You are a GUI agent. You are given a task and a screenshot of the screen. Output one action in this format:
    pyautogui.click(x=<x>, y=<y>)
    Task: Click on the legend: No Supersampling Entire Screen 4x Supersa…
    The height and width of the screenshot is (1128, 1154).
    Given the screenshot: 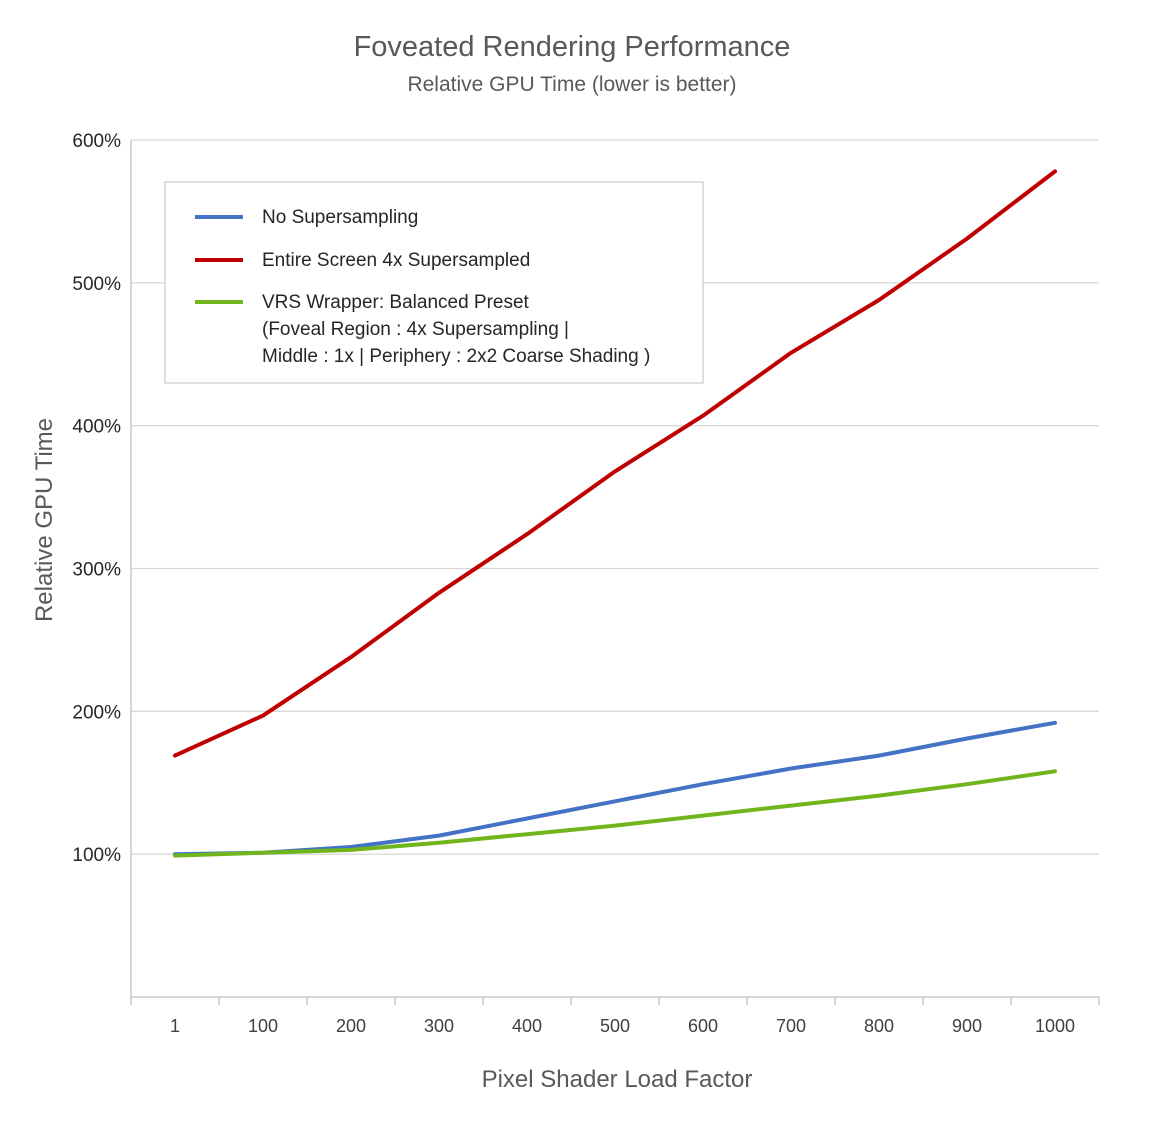 What is the action you would take?
    pyautogui.click(x=434, y=282)
    